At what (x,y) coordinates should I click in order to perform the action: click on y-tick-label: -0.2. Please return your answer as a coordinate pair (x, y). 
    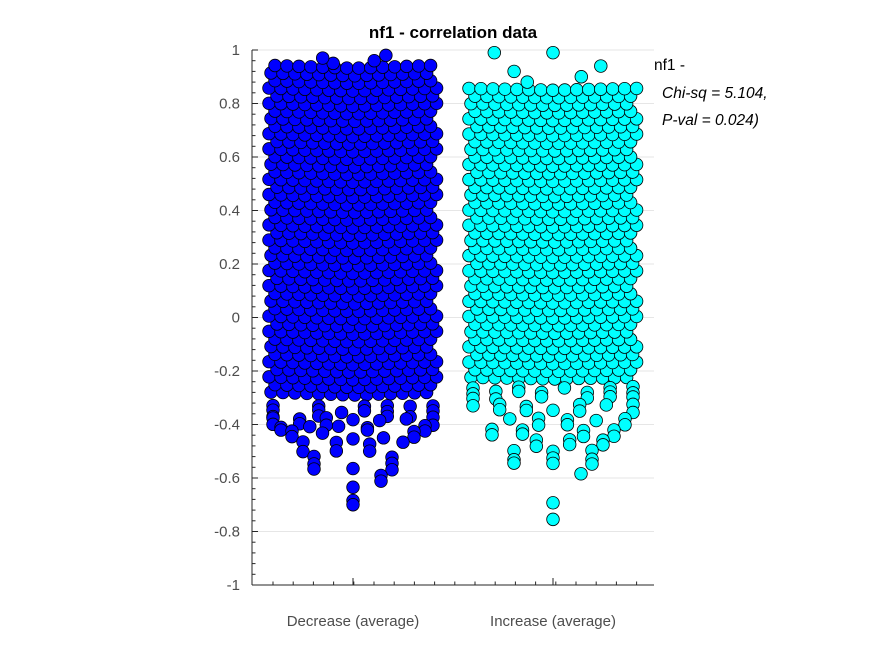
    Looking at the image, I should click on (227, 371).